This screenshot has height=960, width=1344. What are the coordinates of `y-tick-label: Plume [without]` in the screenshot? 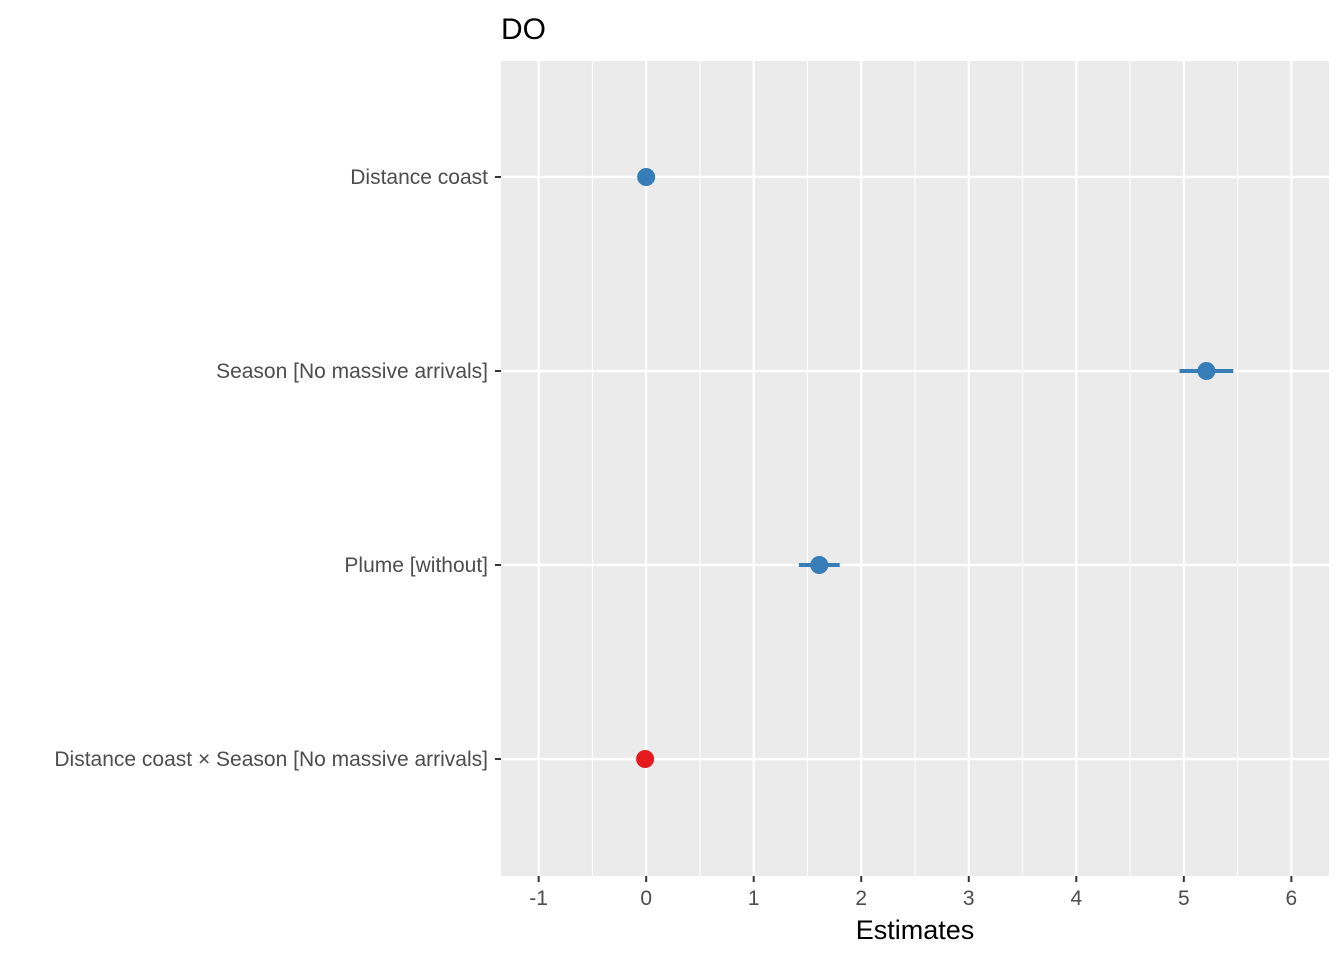 It's located at (416, 565).